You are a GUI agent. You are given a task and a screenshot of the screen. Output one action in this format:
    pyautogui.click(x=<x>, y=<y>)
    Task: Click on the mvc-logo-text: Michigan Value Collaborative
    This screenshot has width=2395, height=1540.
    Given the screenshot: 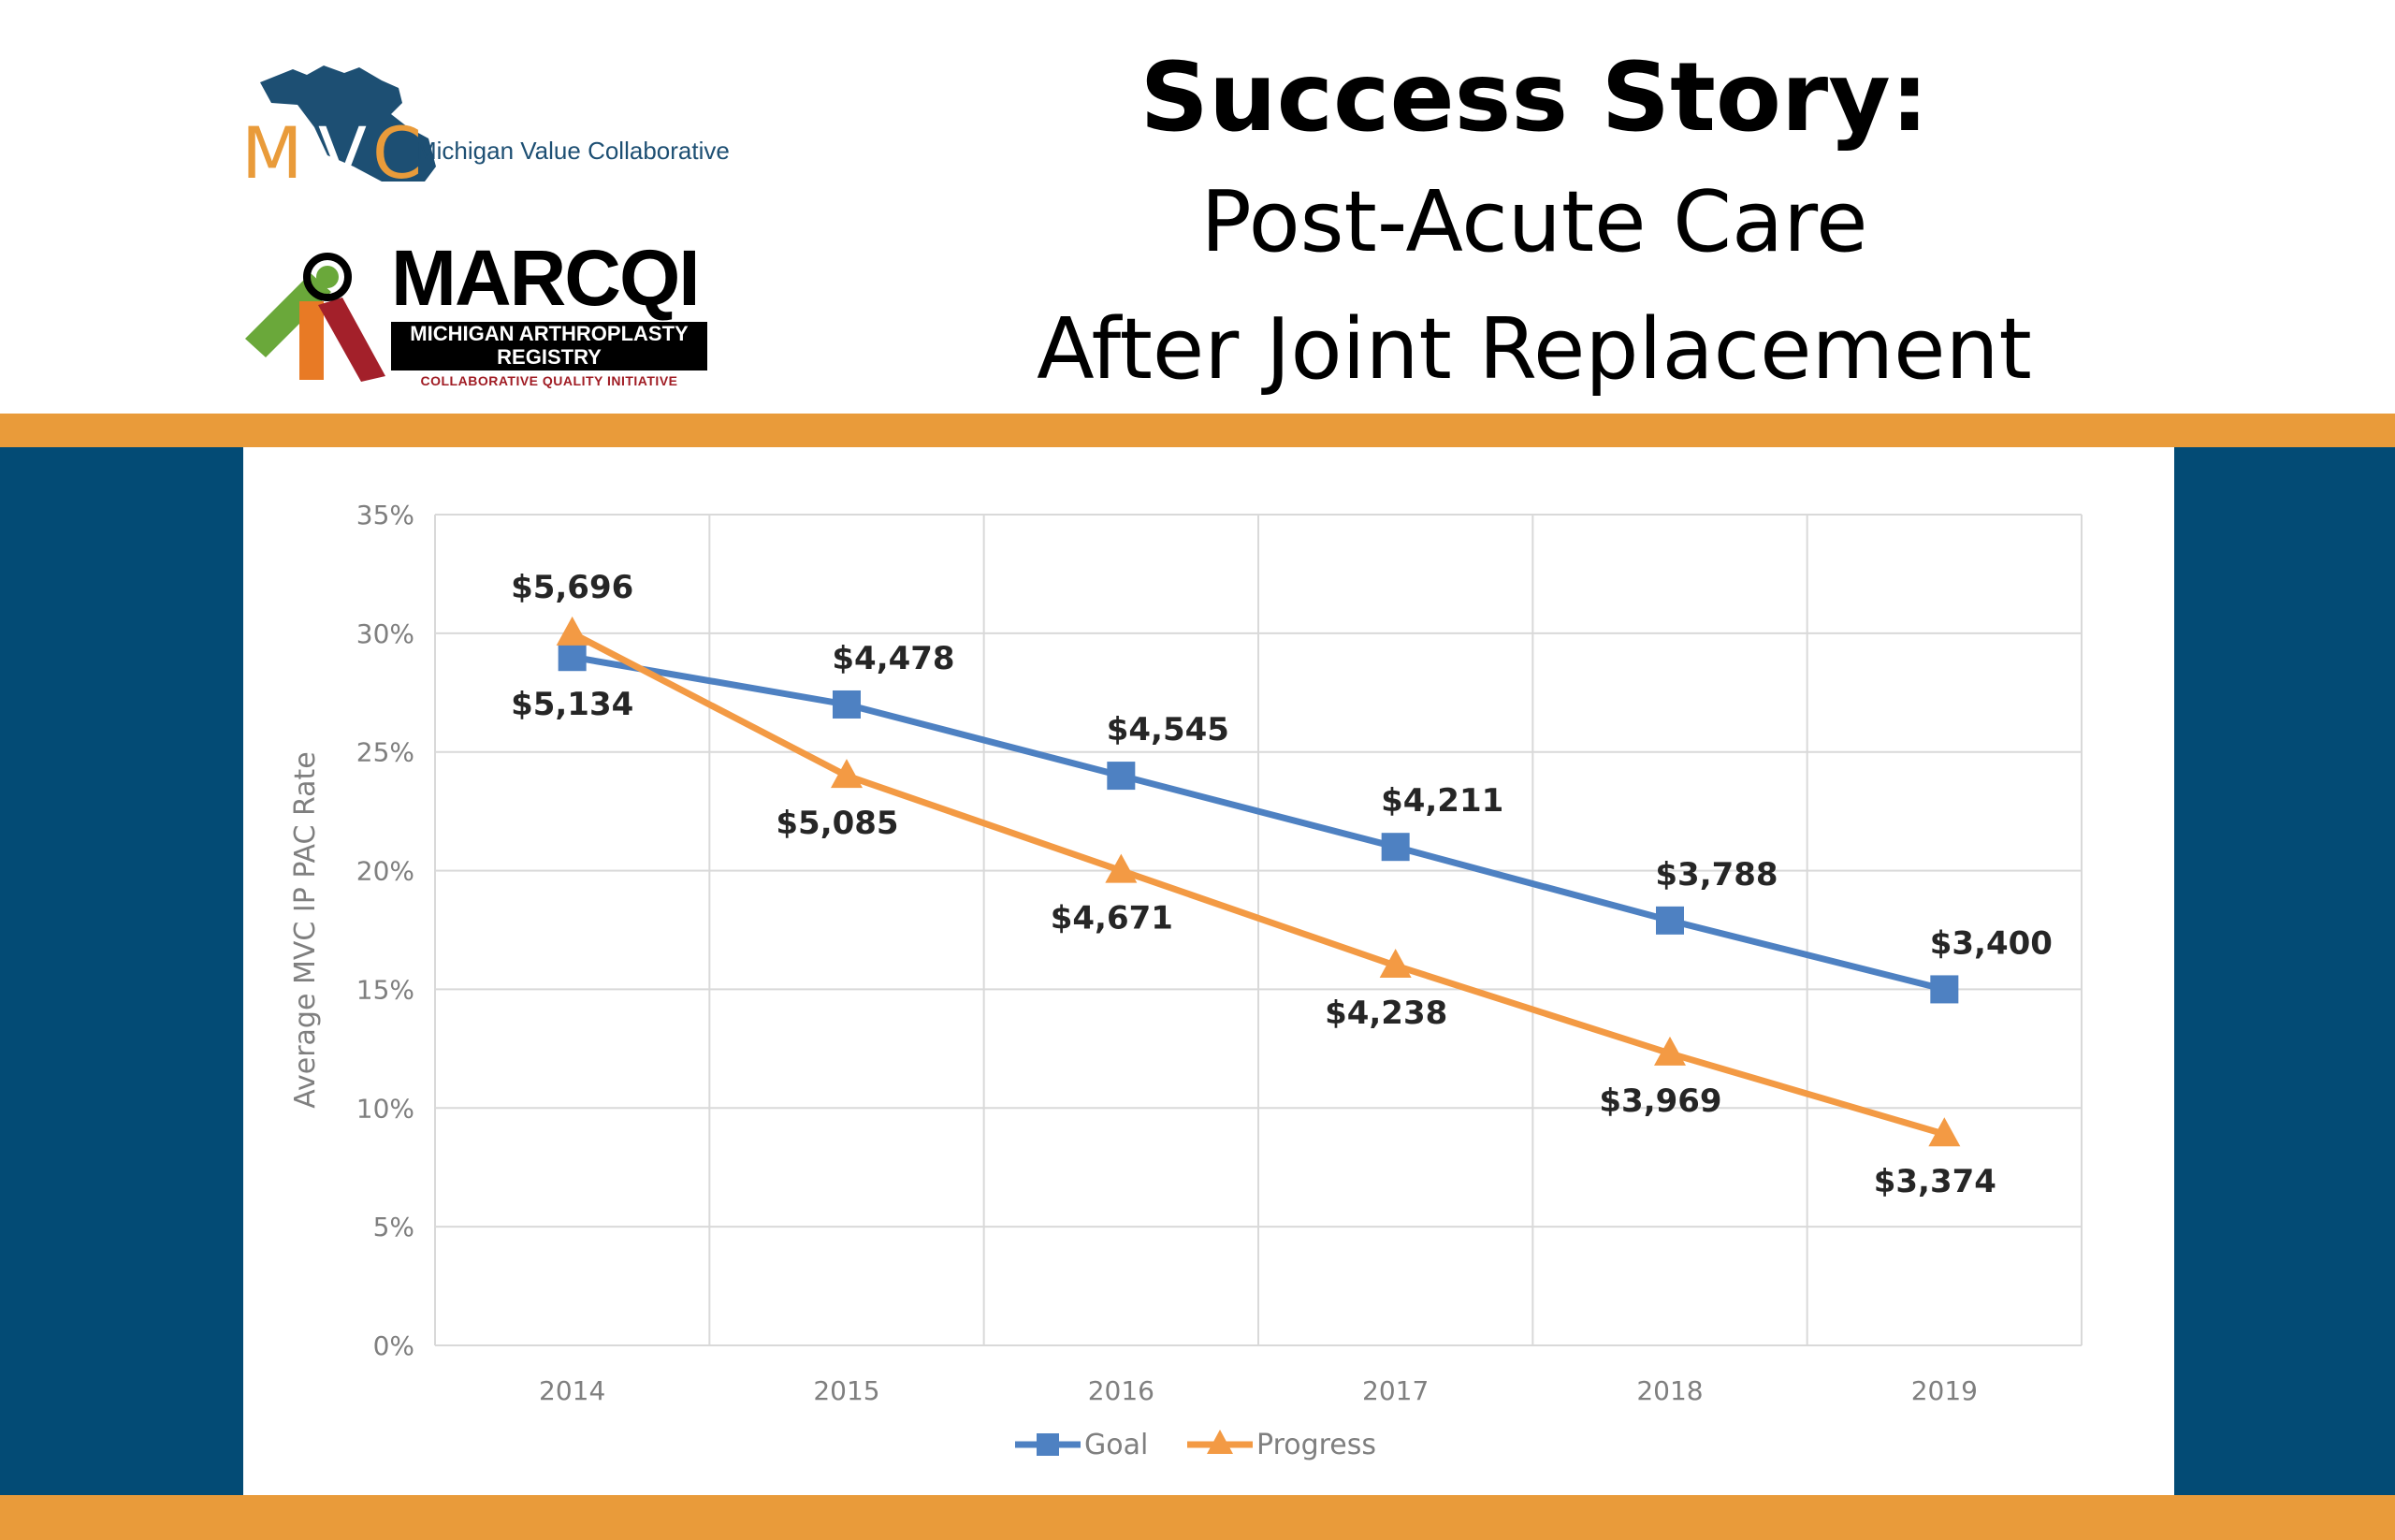 What is the action you would take?
    pyautogui.click(x=573, y=151)
    